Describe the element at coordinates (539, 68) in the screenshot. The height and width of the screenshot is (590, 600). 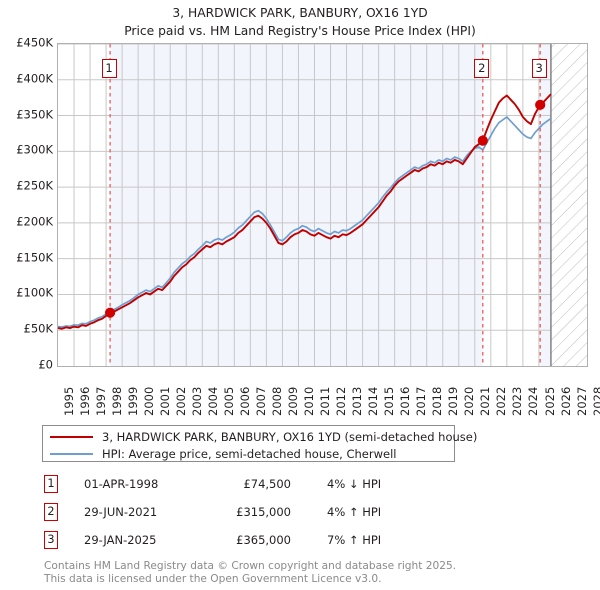
I see `event-marker-3: 3` at that location.